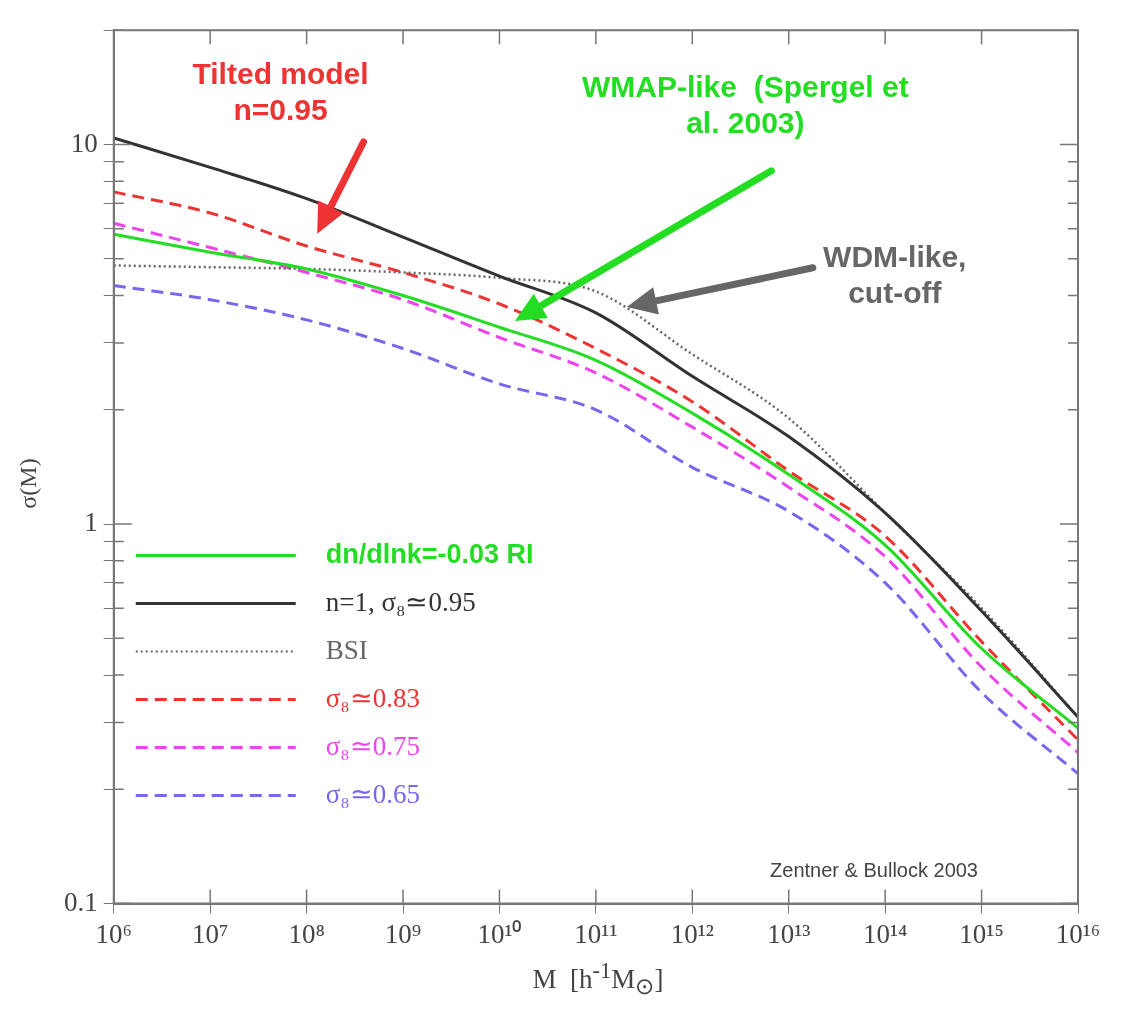  Describe the element at coordinates (400, 601) in the screenshot. I see `text: n=1, σ₈≃0.95` at that location.